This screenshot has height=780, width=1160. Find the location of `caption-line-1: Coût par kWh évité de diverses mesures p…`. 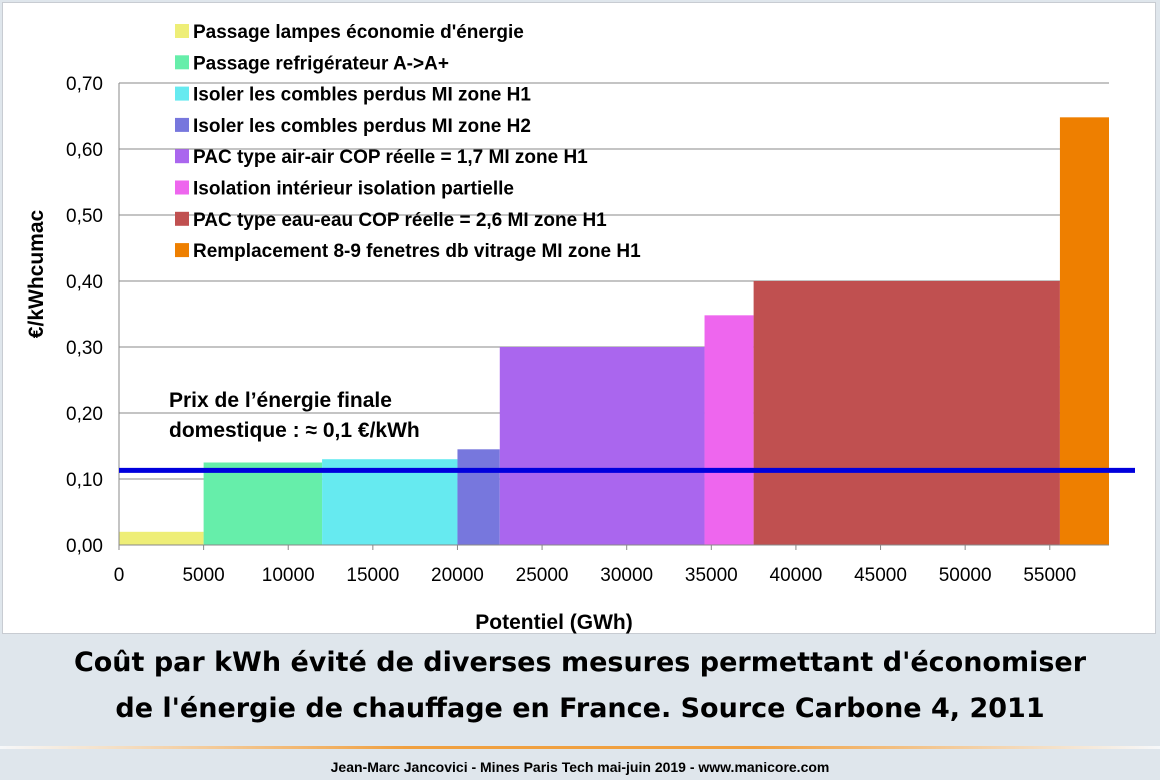

caption-line-1: Coût par kWh évité de diverses mesures p… is located at coordinates (580, 662).